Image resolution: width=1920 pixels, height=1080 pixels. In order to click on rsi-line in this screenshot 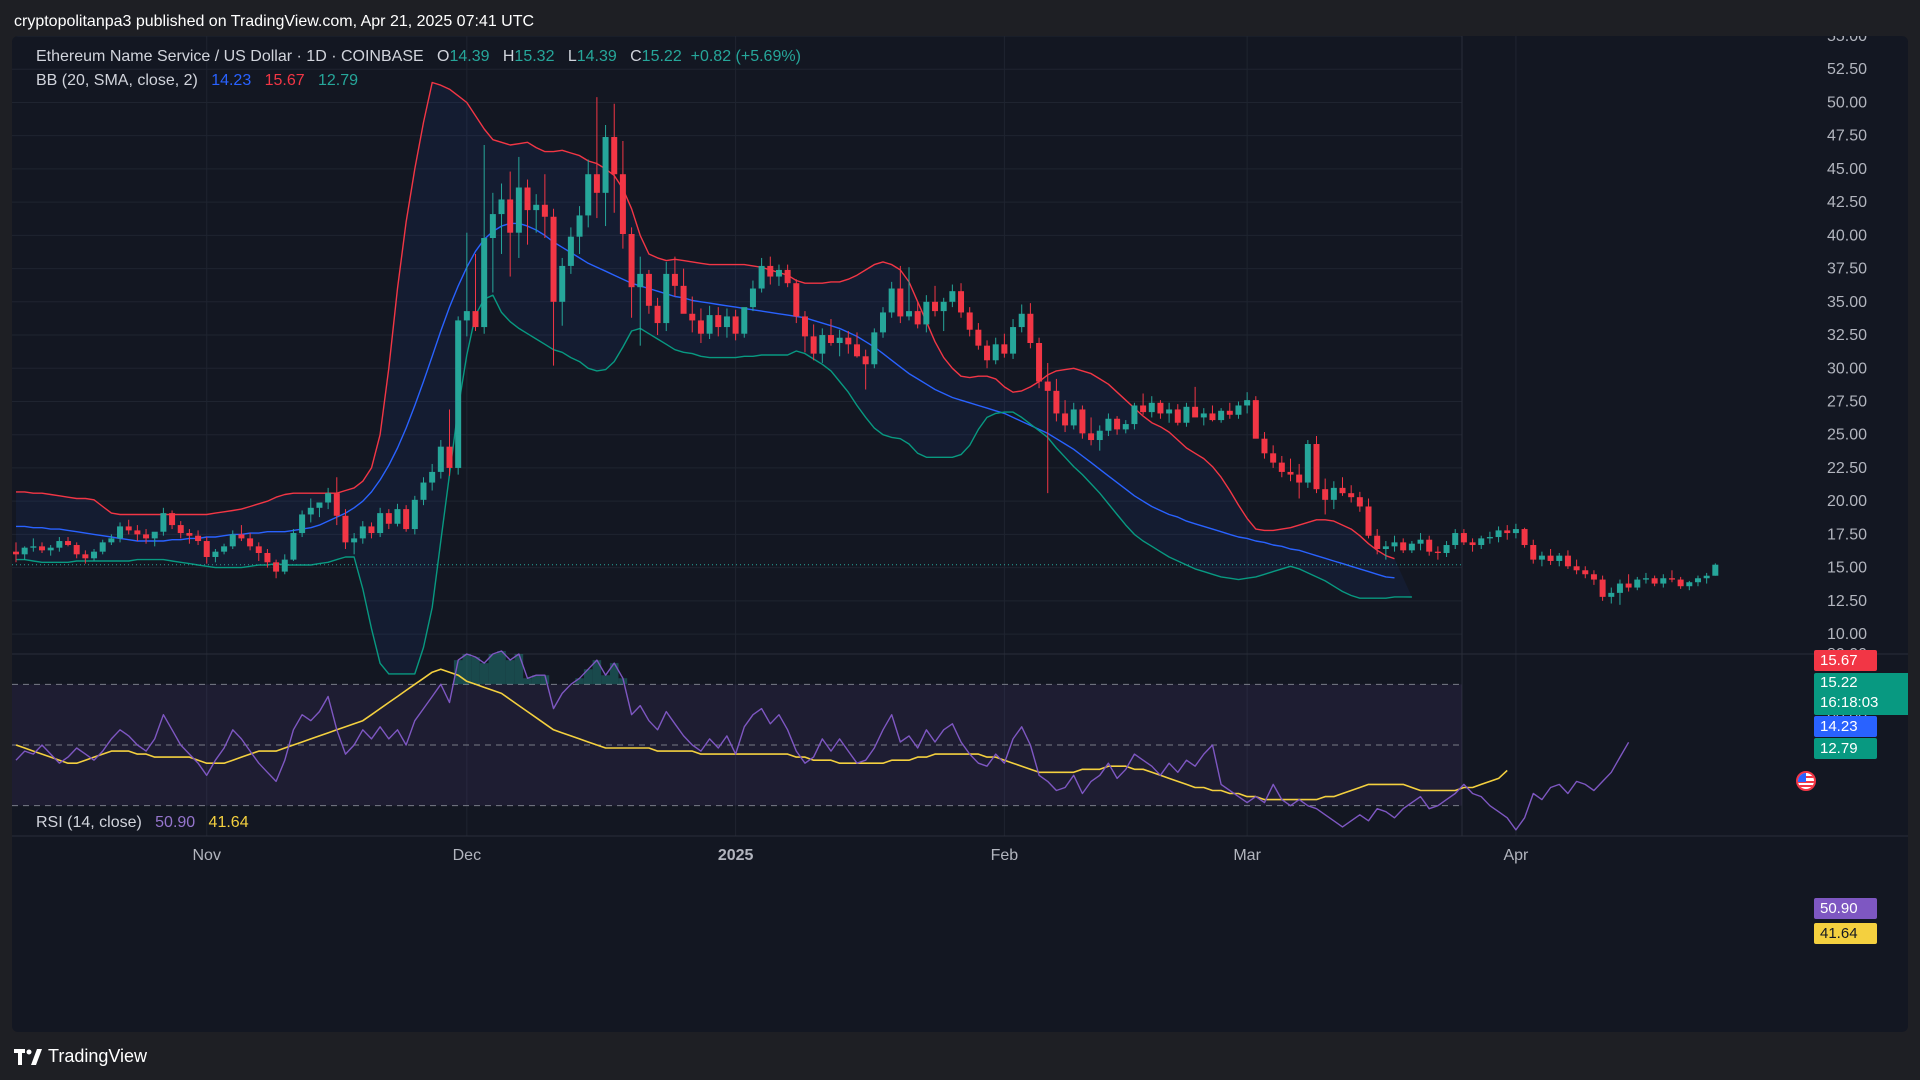, I will do `click(822, 740)`.